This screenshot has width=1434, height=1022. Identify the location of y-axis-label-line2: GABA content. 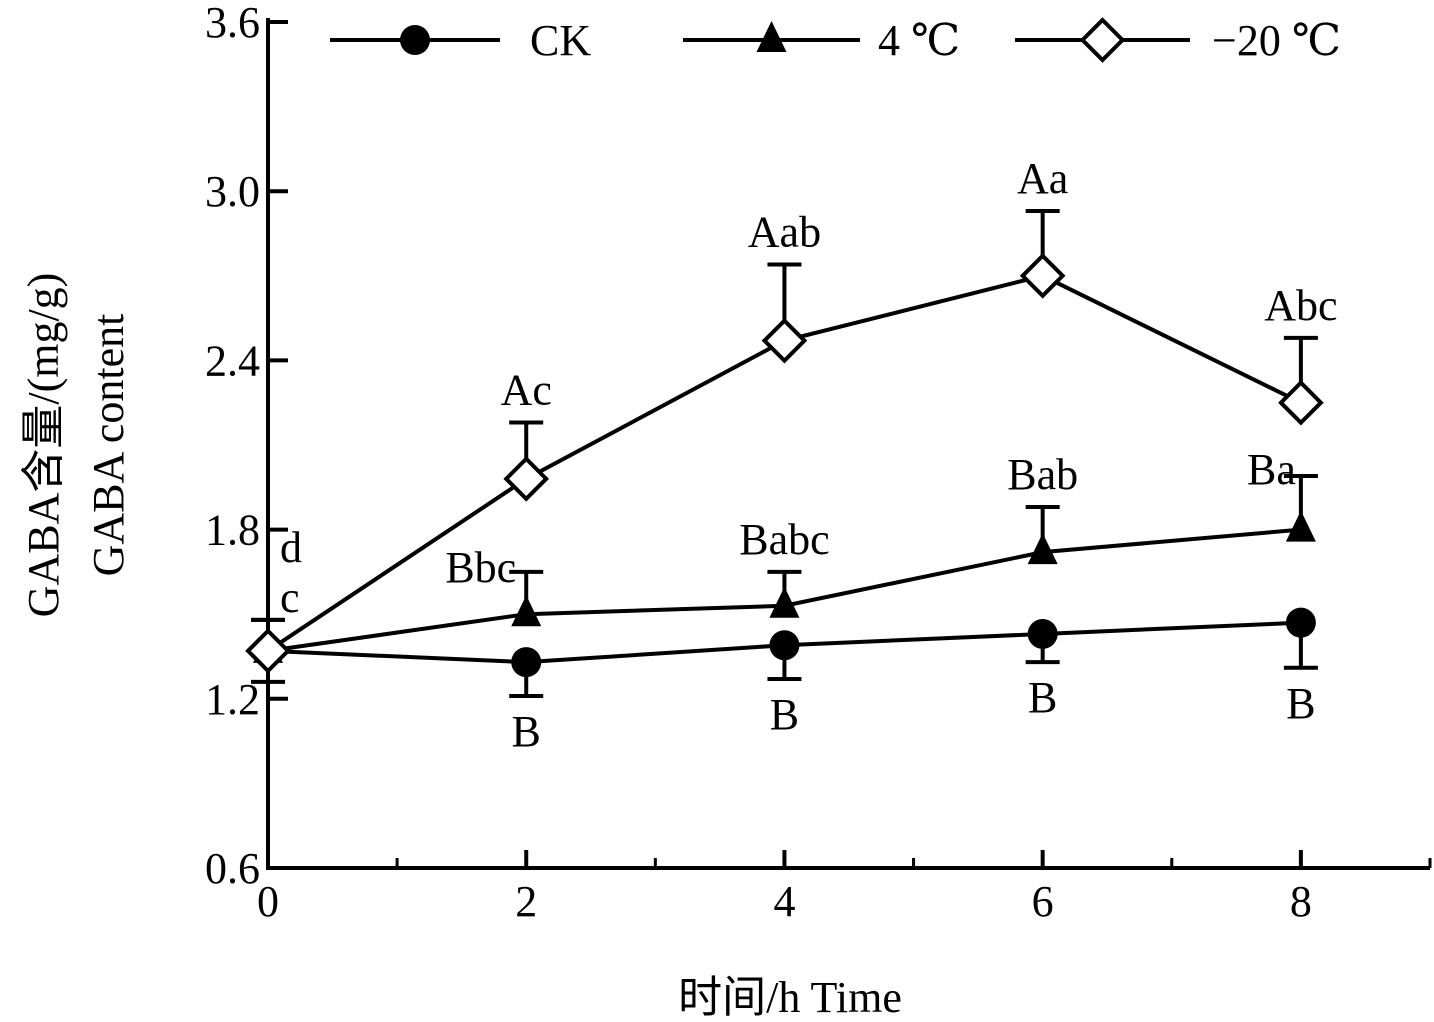
(108, 445).